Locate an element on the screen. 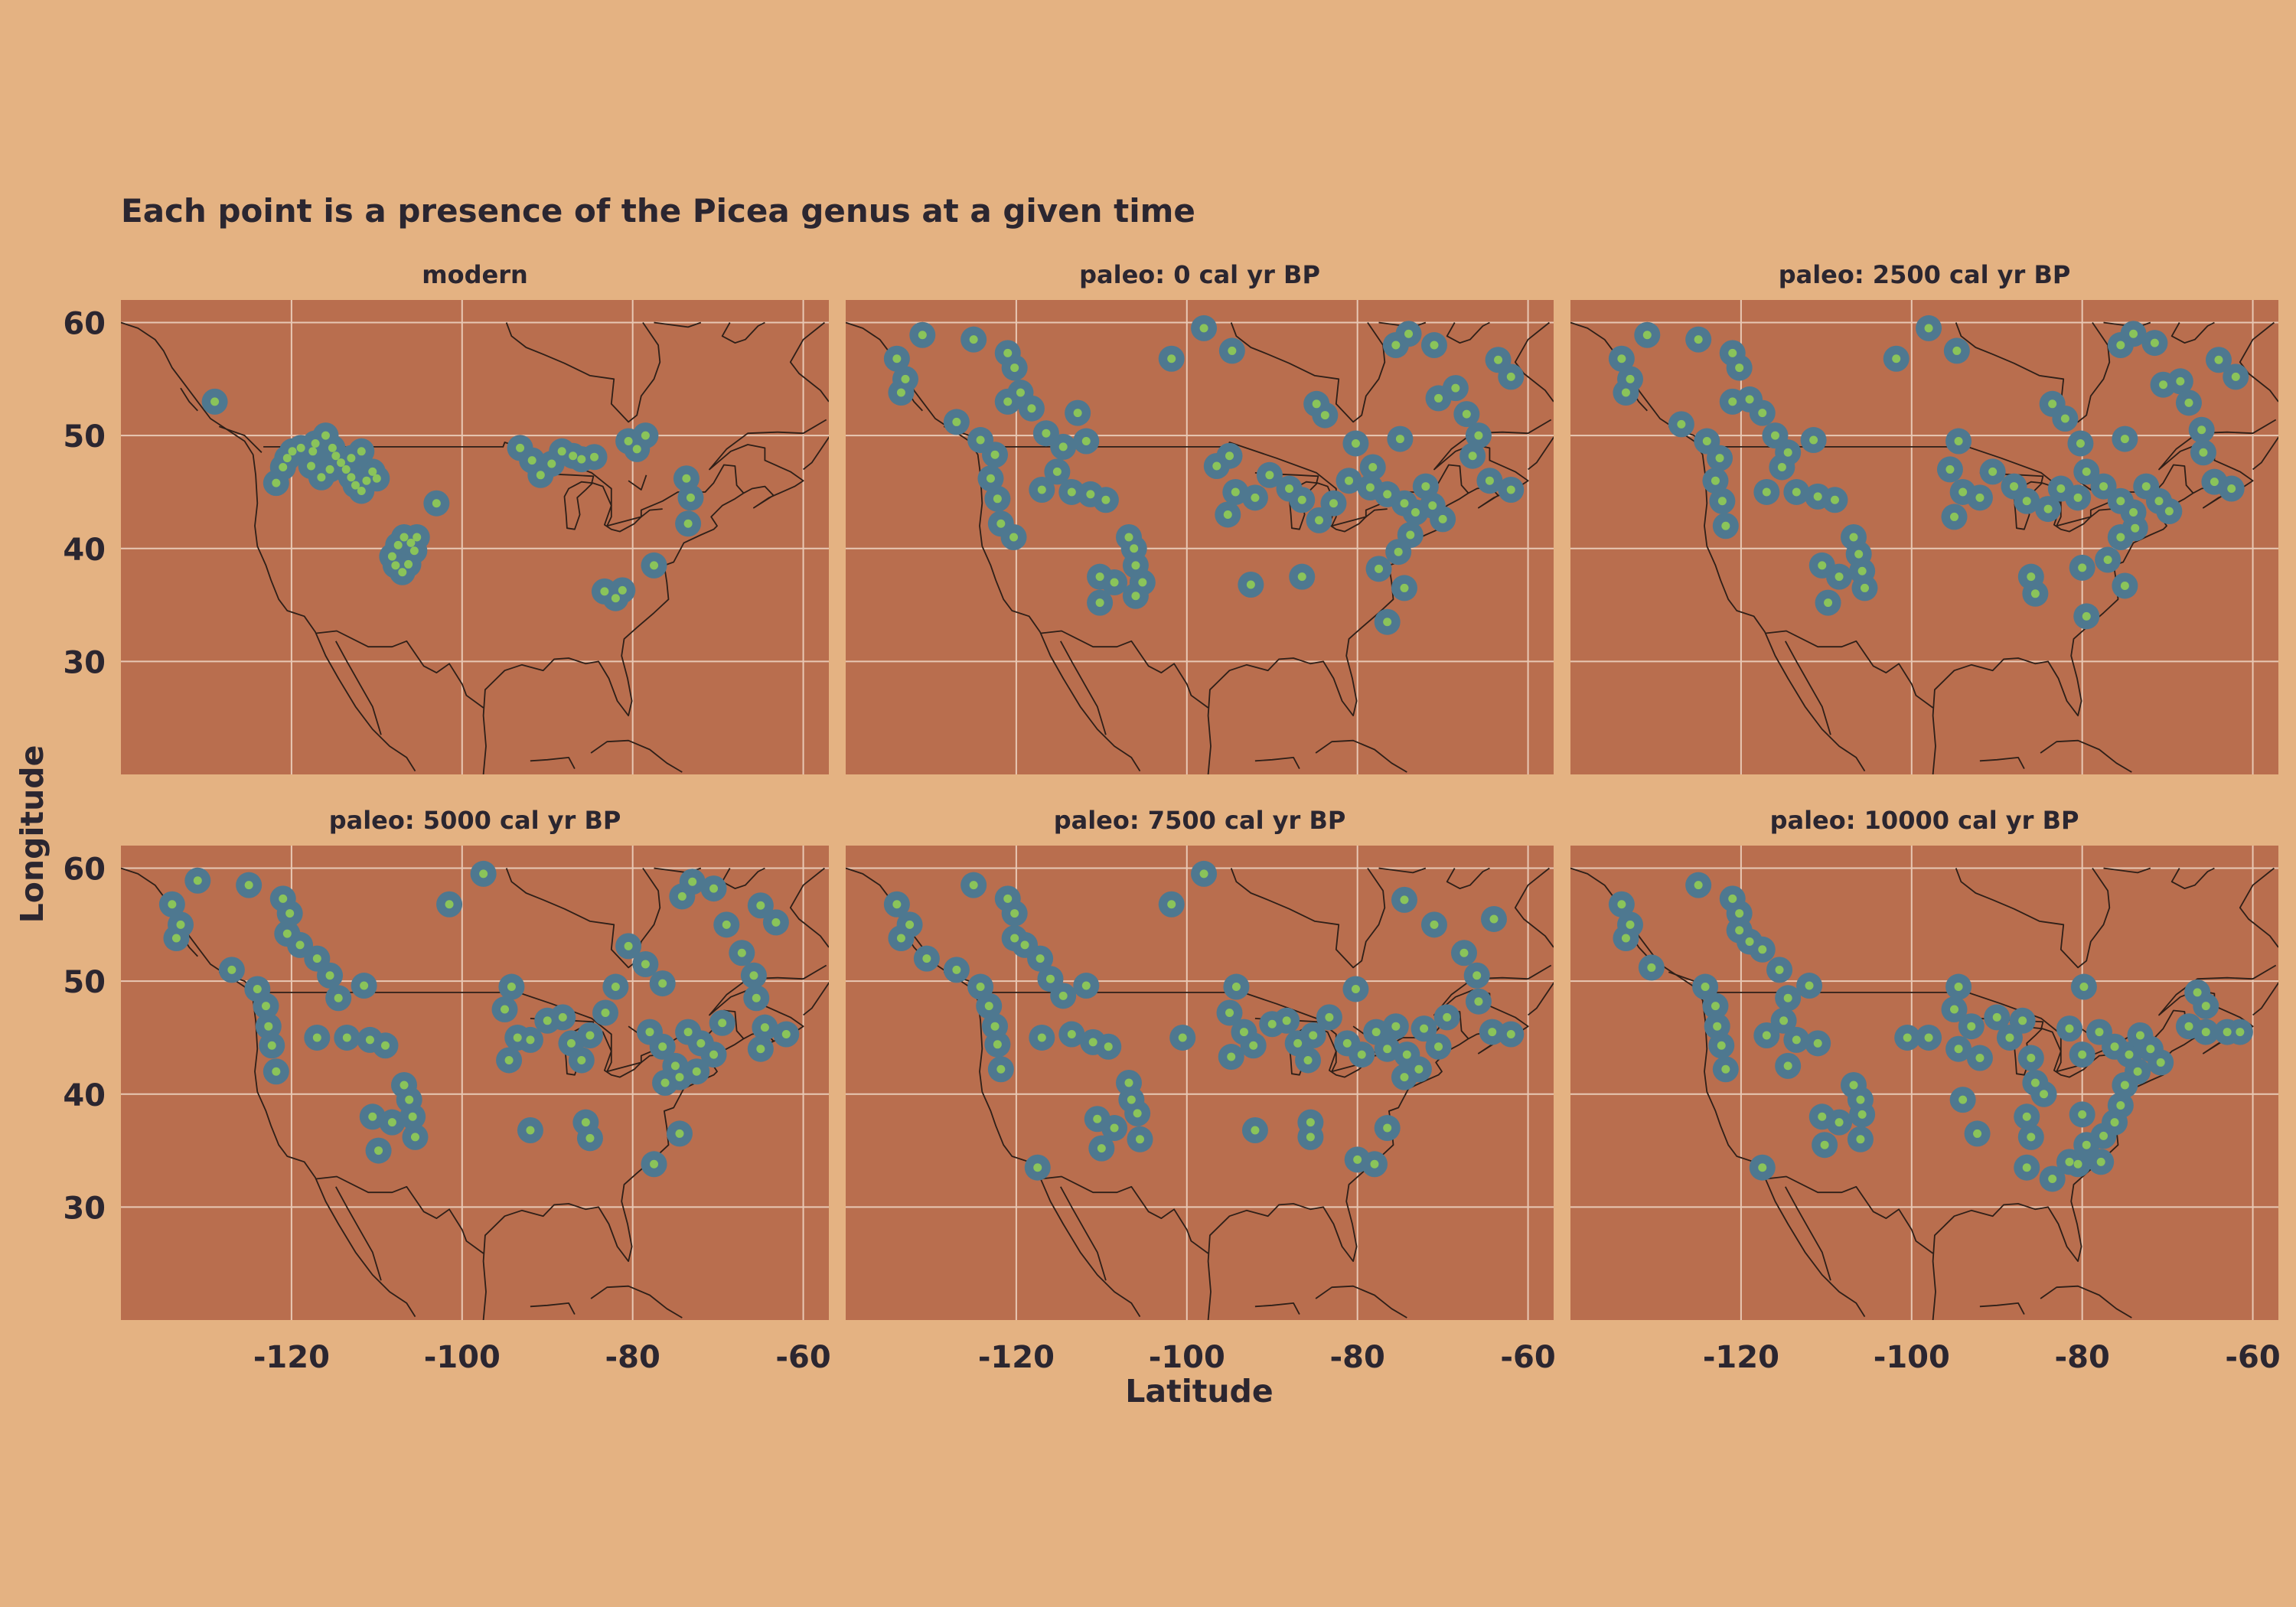  x-tick-label: -120 is located at coordinates (1741, 1357).